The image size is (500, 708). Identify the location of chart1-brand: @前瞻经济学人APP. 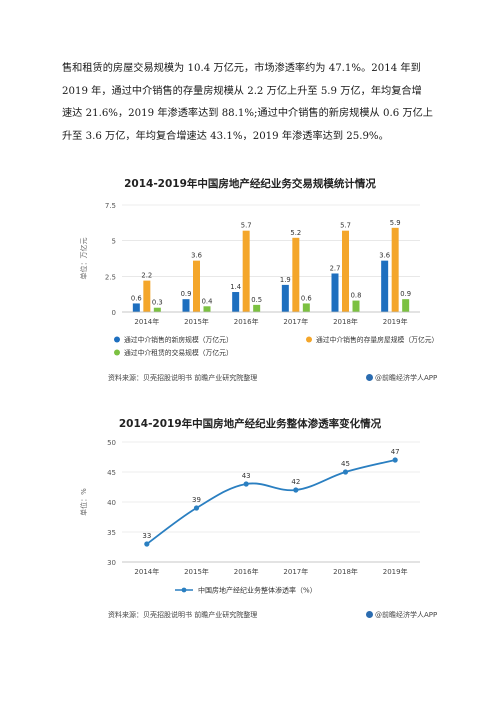
(401, 378).